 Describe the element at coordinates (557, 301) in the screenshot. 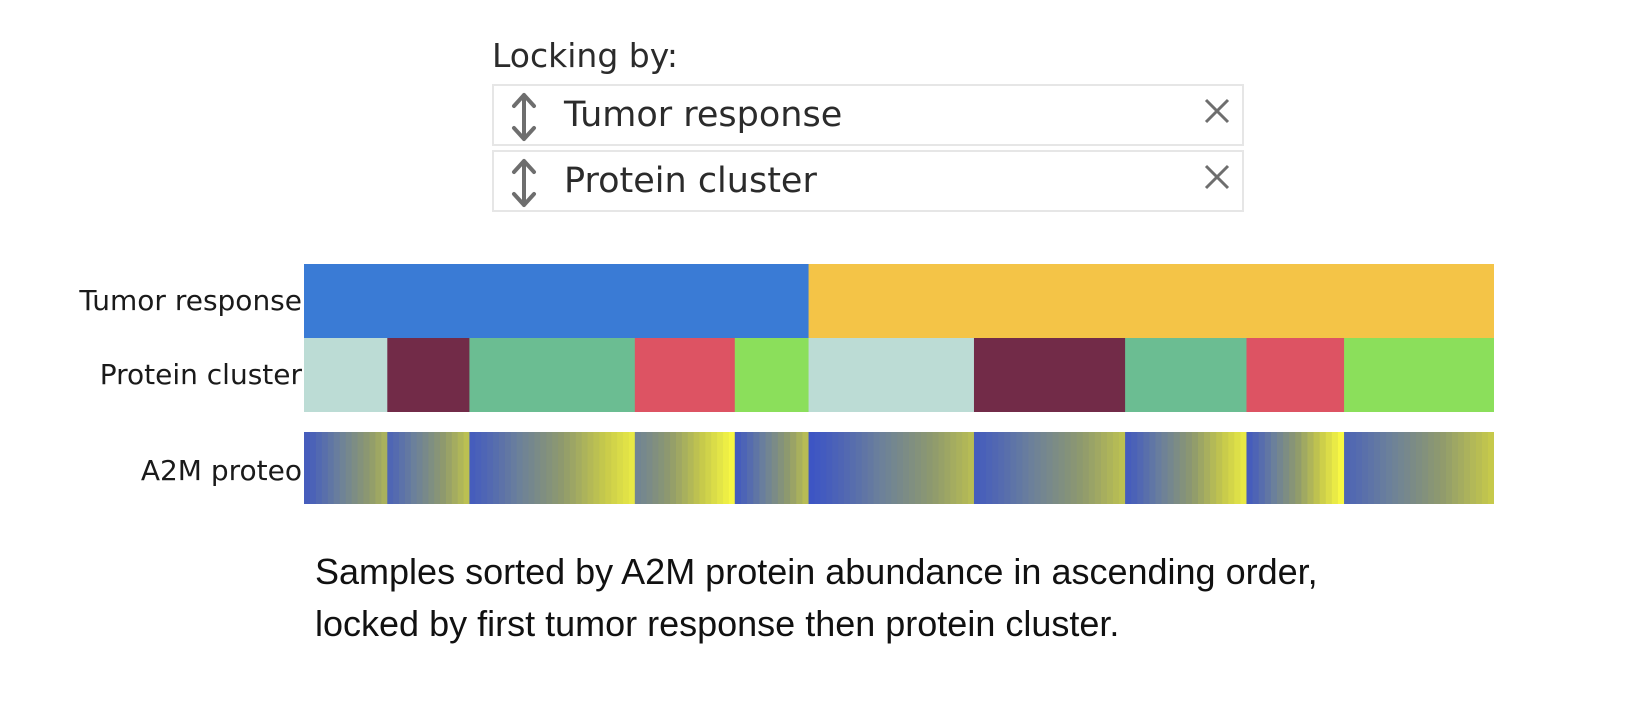

I see `tumor-response-segment` at that location.